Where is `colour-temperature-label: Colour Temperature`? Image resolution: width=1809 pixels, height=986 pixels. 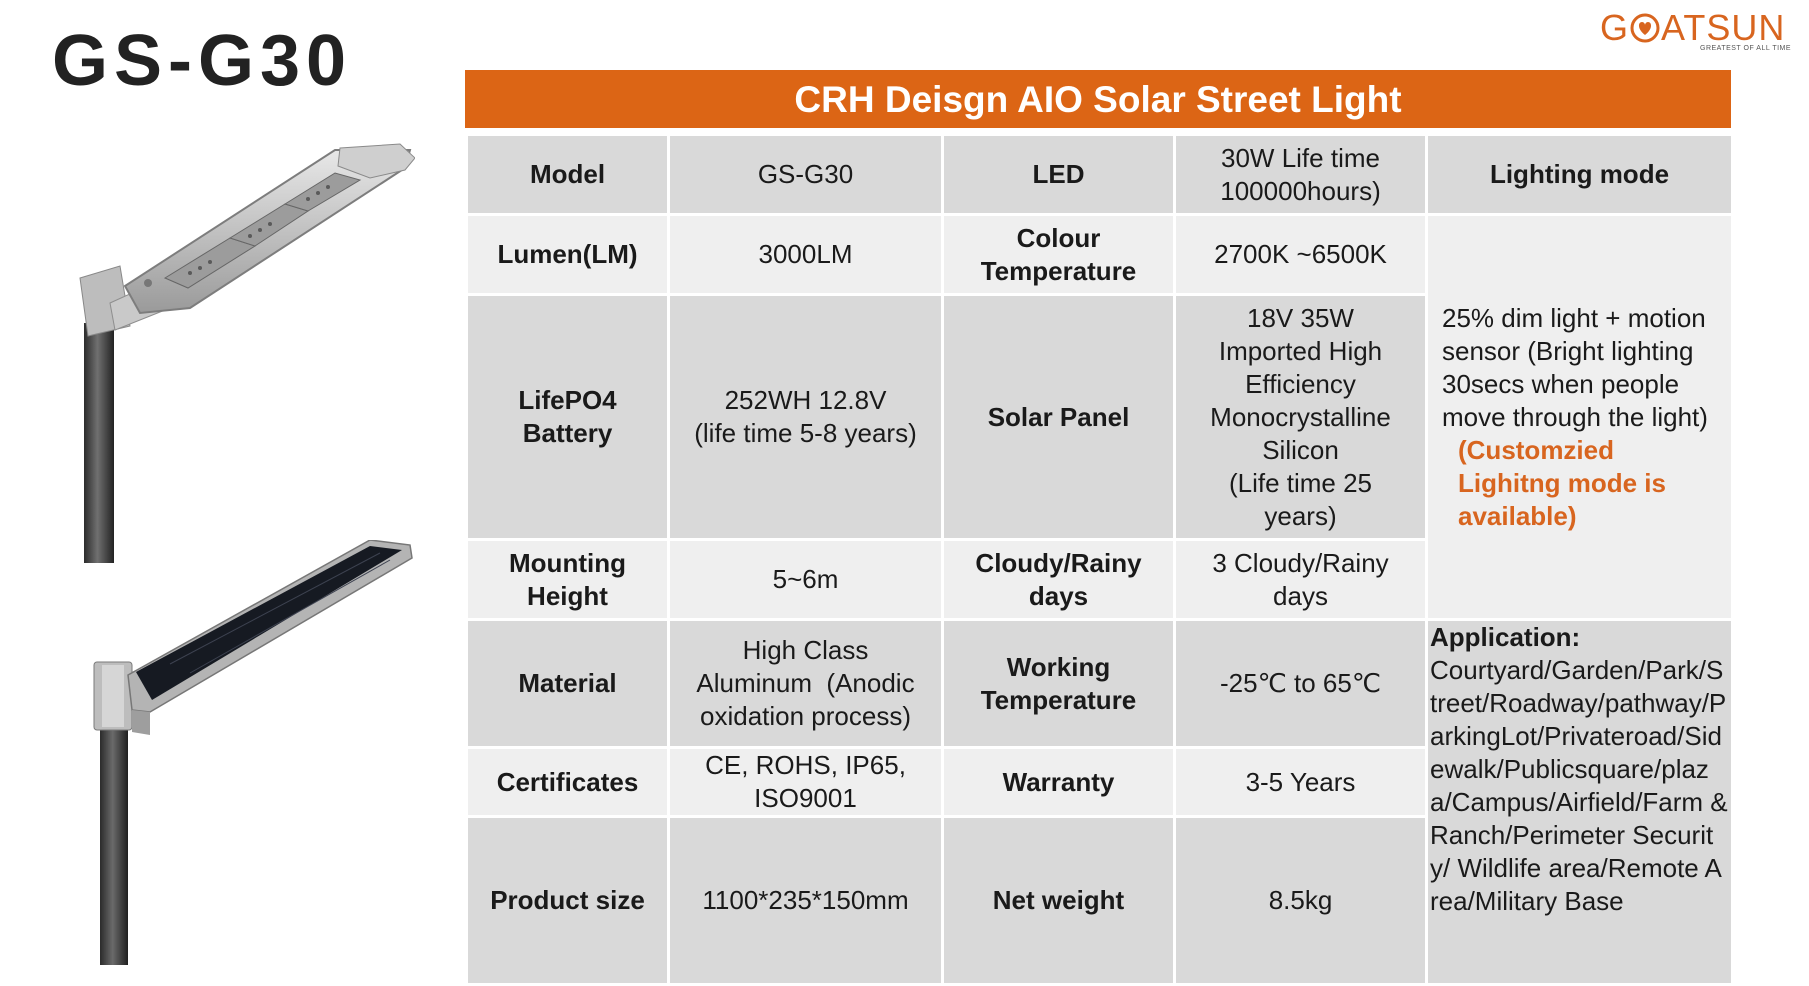
colour-temperature-label: Colour Temperature is located at coordinates (1058, 254).